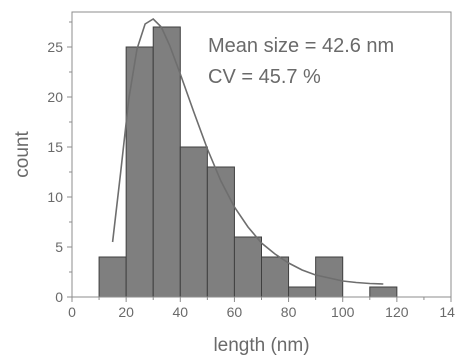 The width and height of the screenshot is (455, 357). Describe the element at coordinates (72, 312) in the screenshot. I see `x-tick-label: 0` at that location.